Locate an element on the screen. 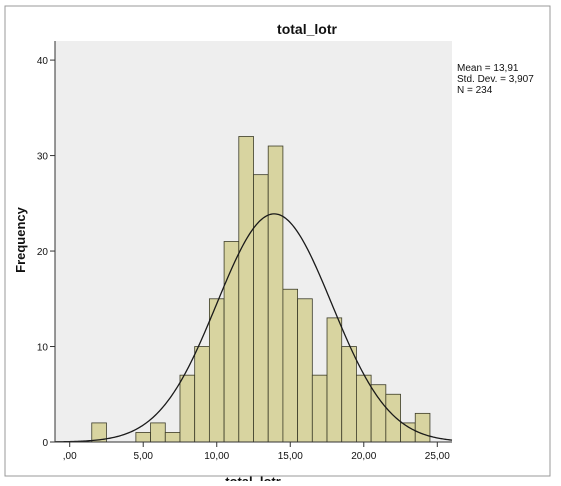  y-tick-label: 20 is located at coordinates (43, 252).